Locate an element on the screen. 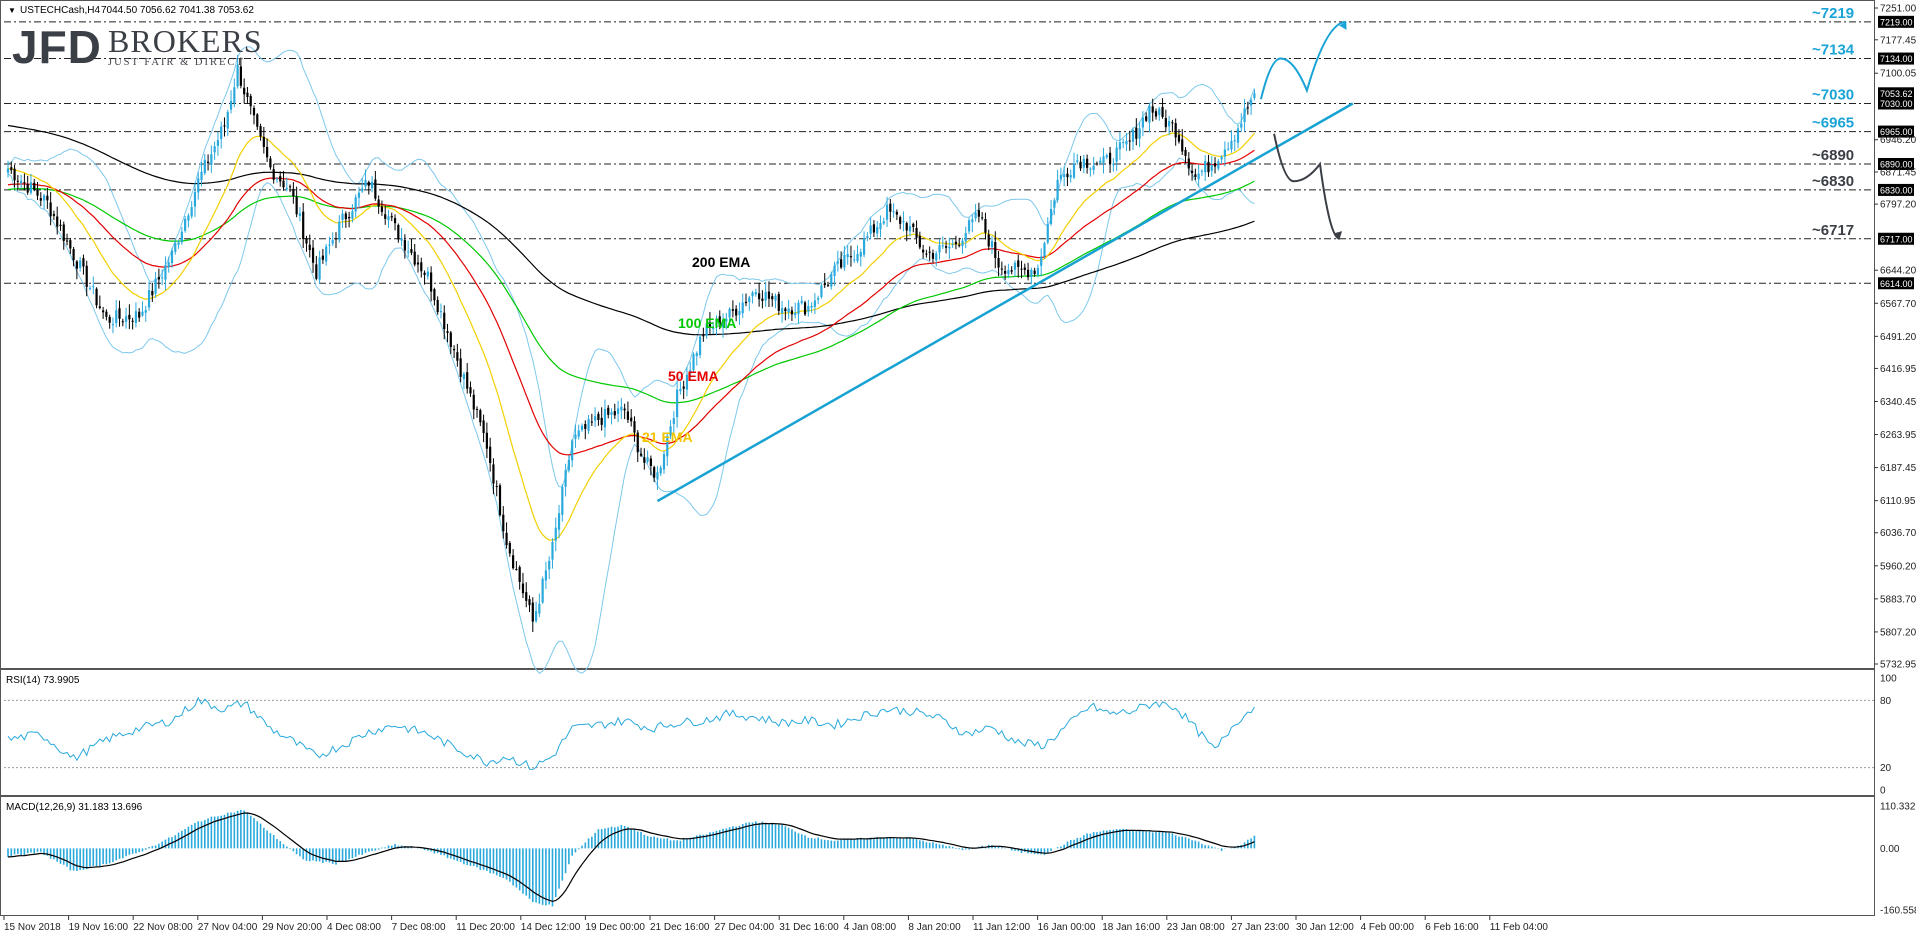 Image resolution: width=1916 pixels, height=941 pixels. collapse-icon: ▼ is located at coordinates (12, 10).